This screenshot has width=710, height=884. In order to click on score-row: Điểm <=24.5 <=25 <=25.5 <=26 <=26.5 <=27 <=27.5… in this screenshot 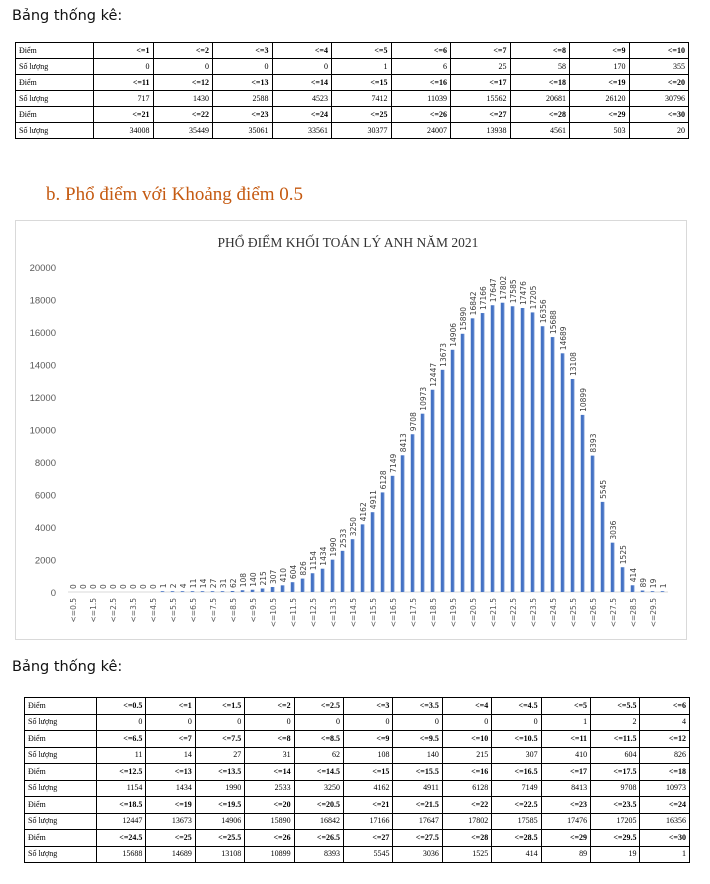, I will do `click(357, 838)`.